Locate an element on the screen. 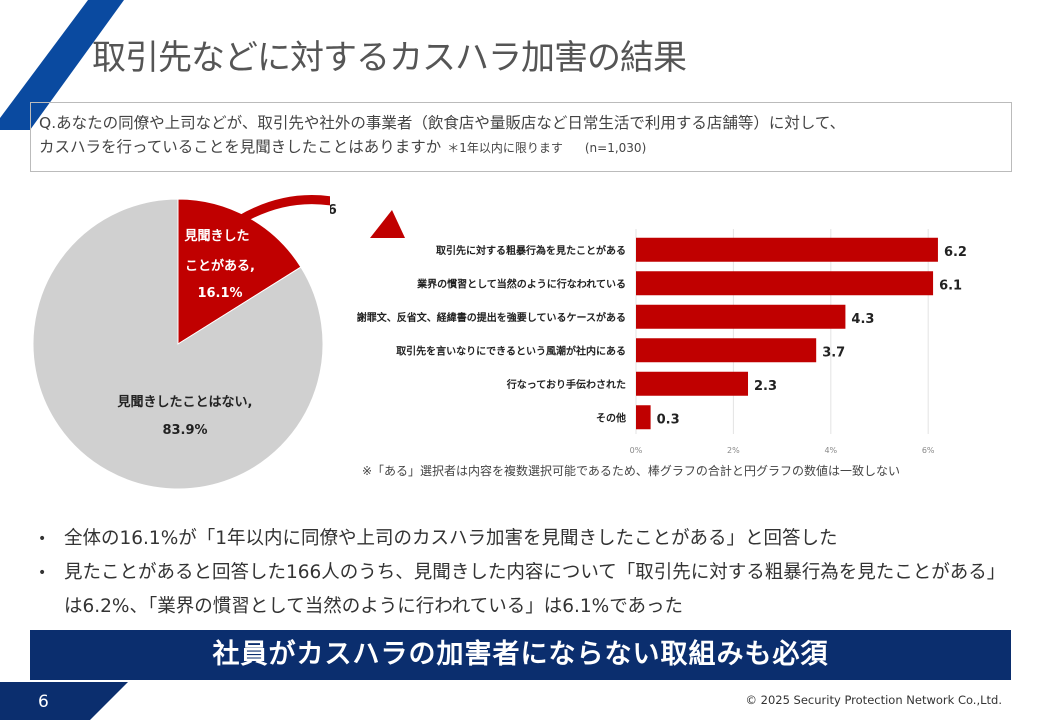 This screenshot has height=720, width=1040. page-title: 取引先などに対するカスハラ加害の結果 is located at coordinates (389, 58).